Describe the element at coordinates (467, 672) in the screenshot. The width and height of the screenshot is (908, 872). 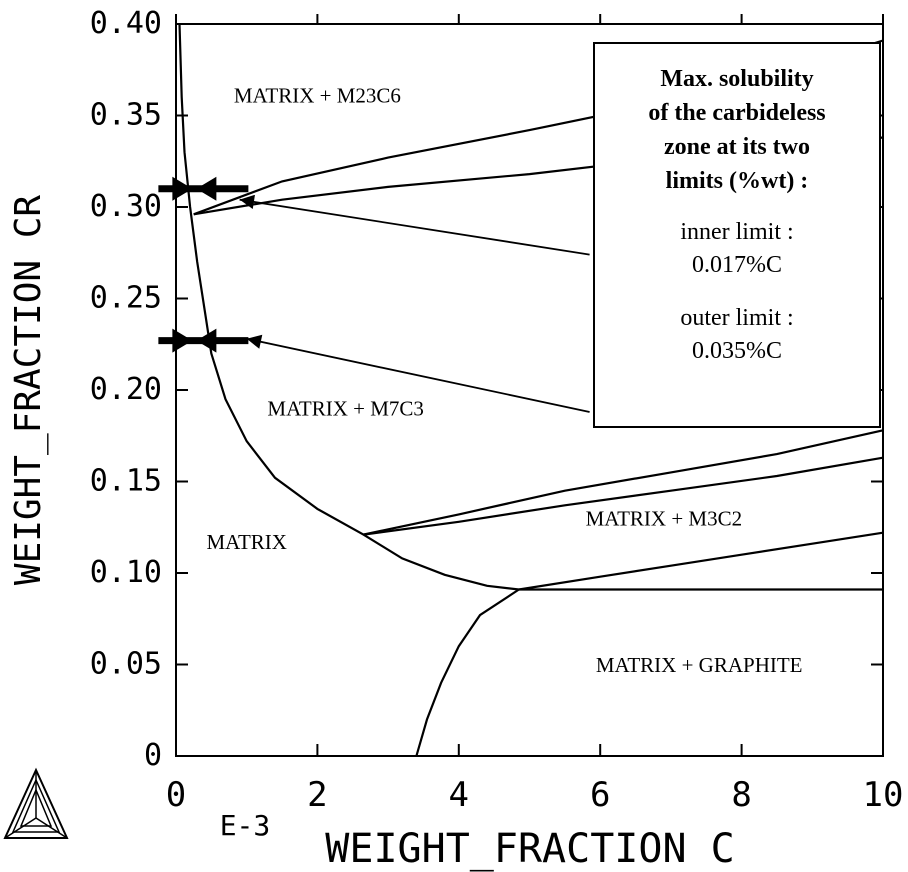
I see `phase-boundary-graphite-left` at that location.